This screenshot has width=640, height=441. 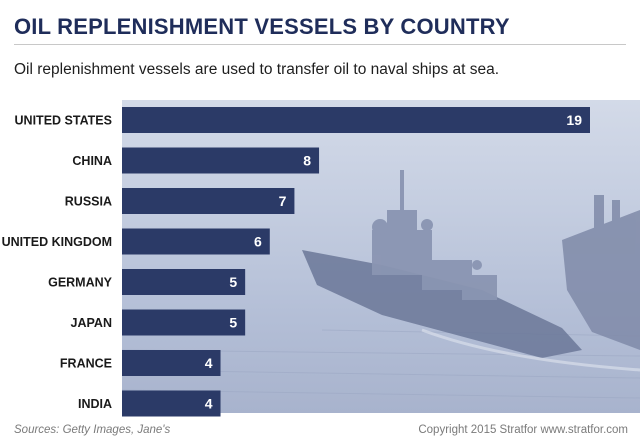 I want to click on bar-united-kingdom, so click(x=196, y=241).